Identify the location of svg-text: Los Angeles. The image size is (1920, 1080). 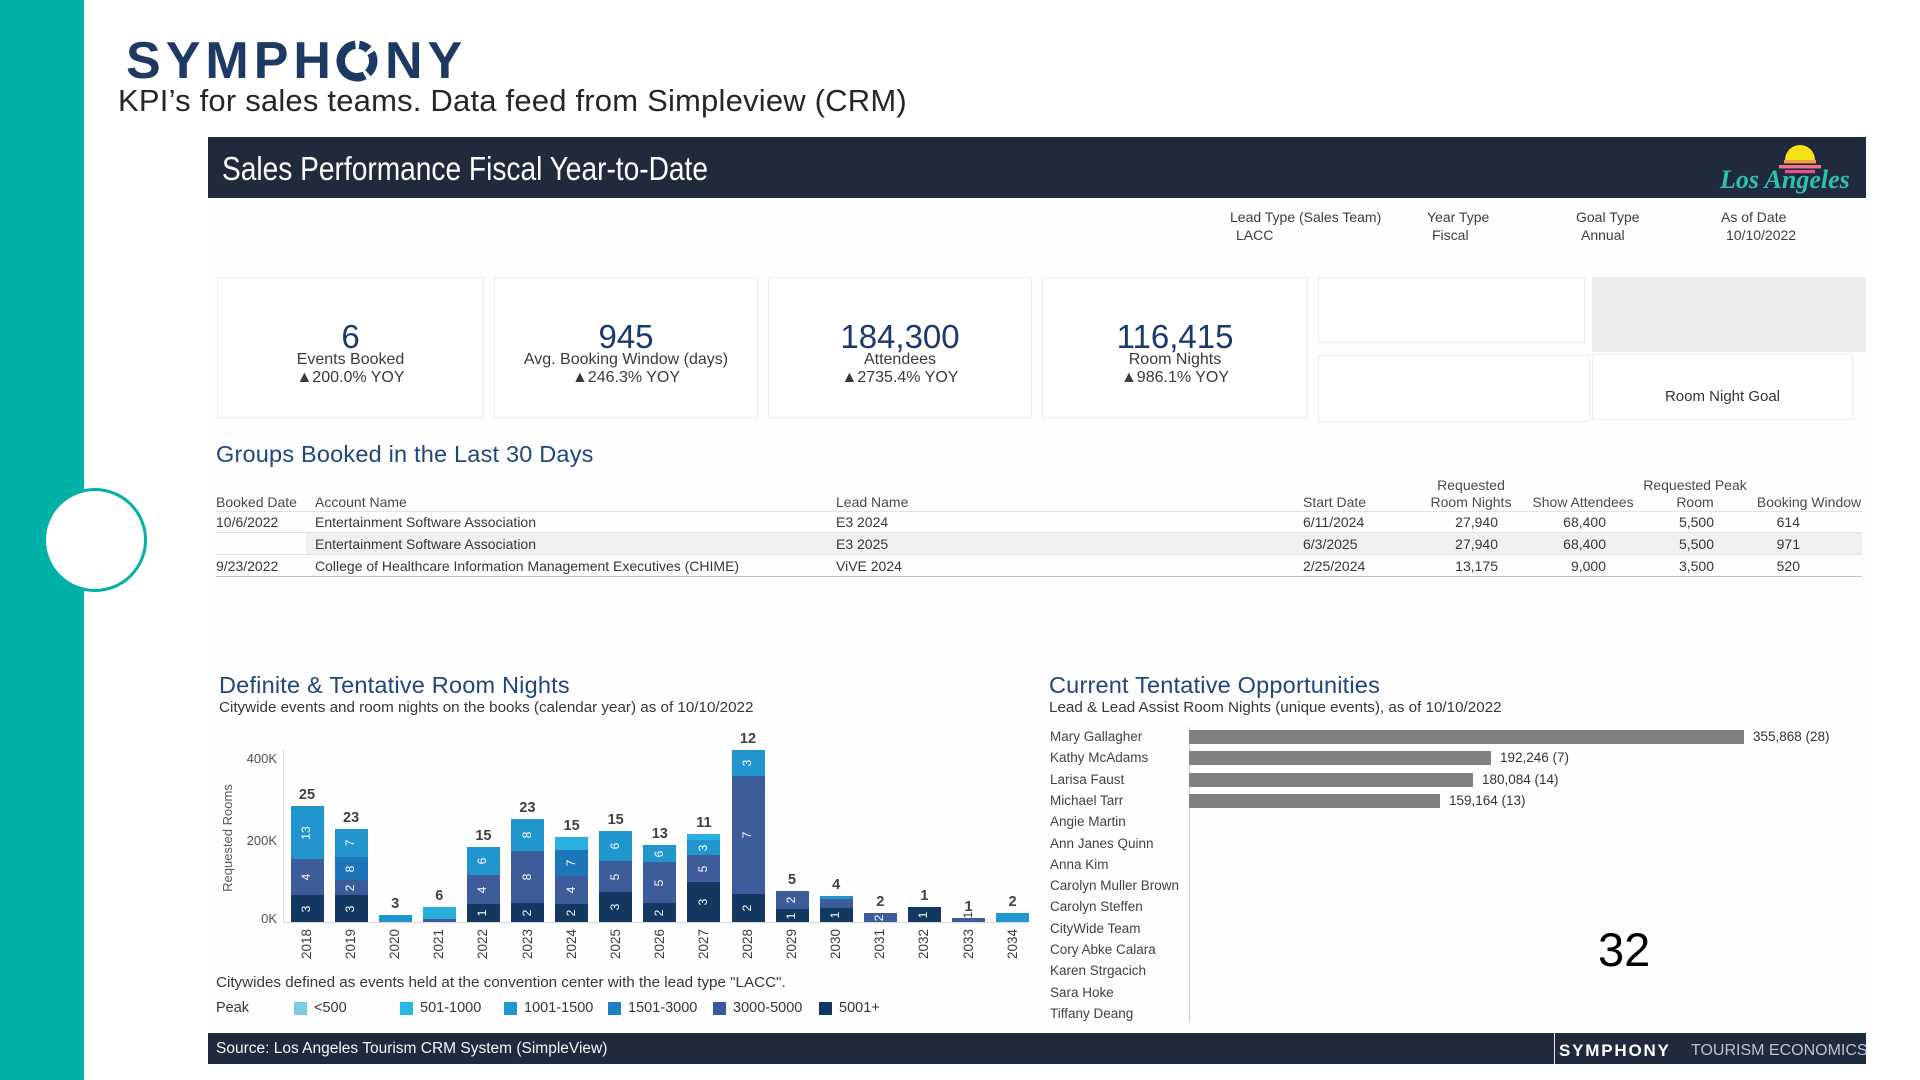
(1784, 179).